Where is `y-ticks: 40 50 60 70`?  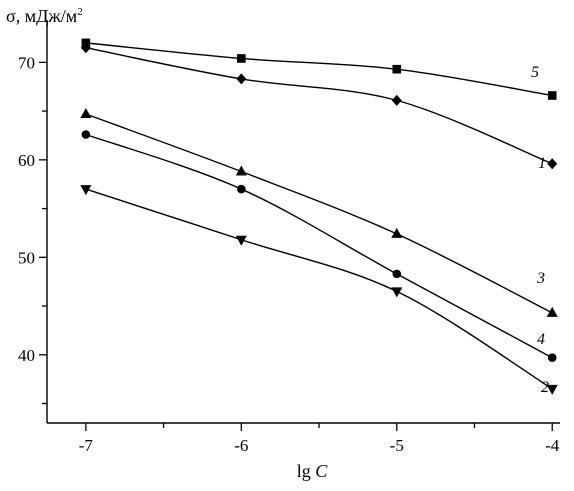 y-ticks: 40 50 60 70 is located at coordinates (32, 229).